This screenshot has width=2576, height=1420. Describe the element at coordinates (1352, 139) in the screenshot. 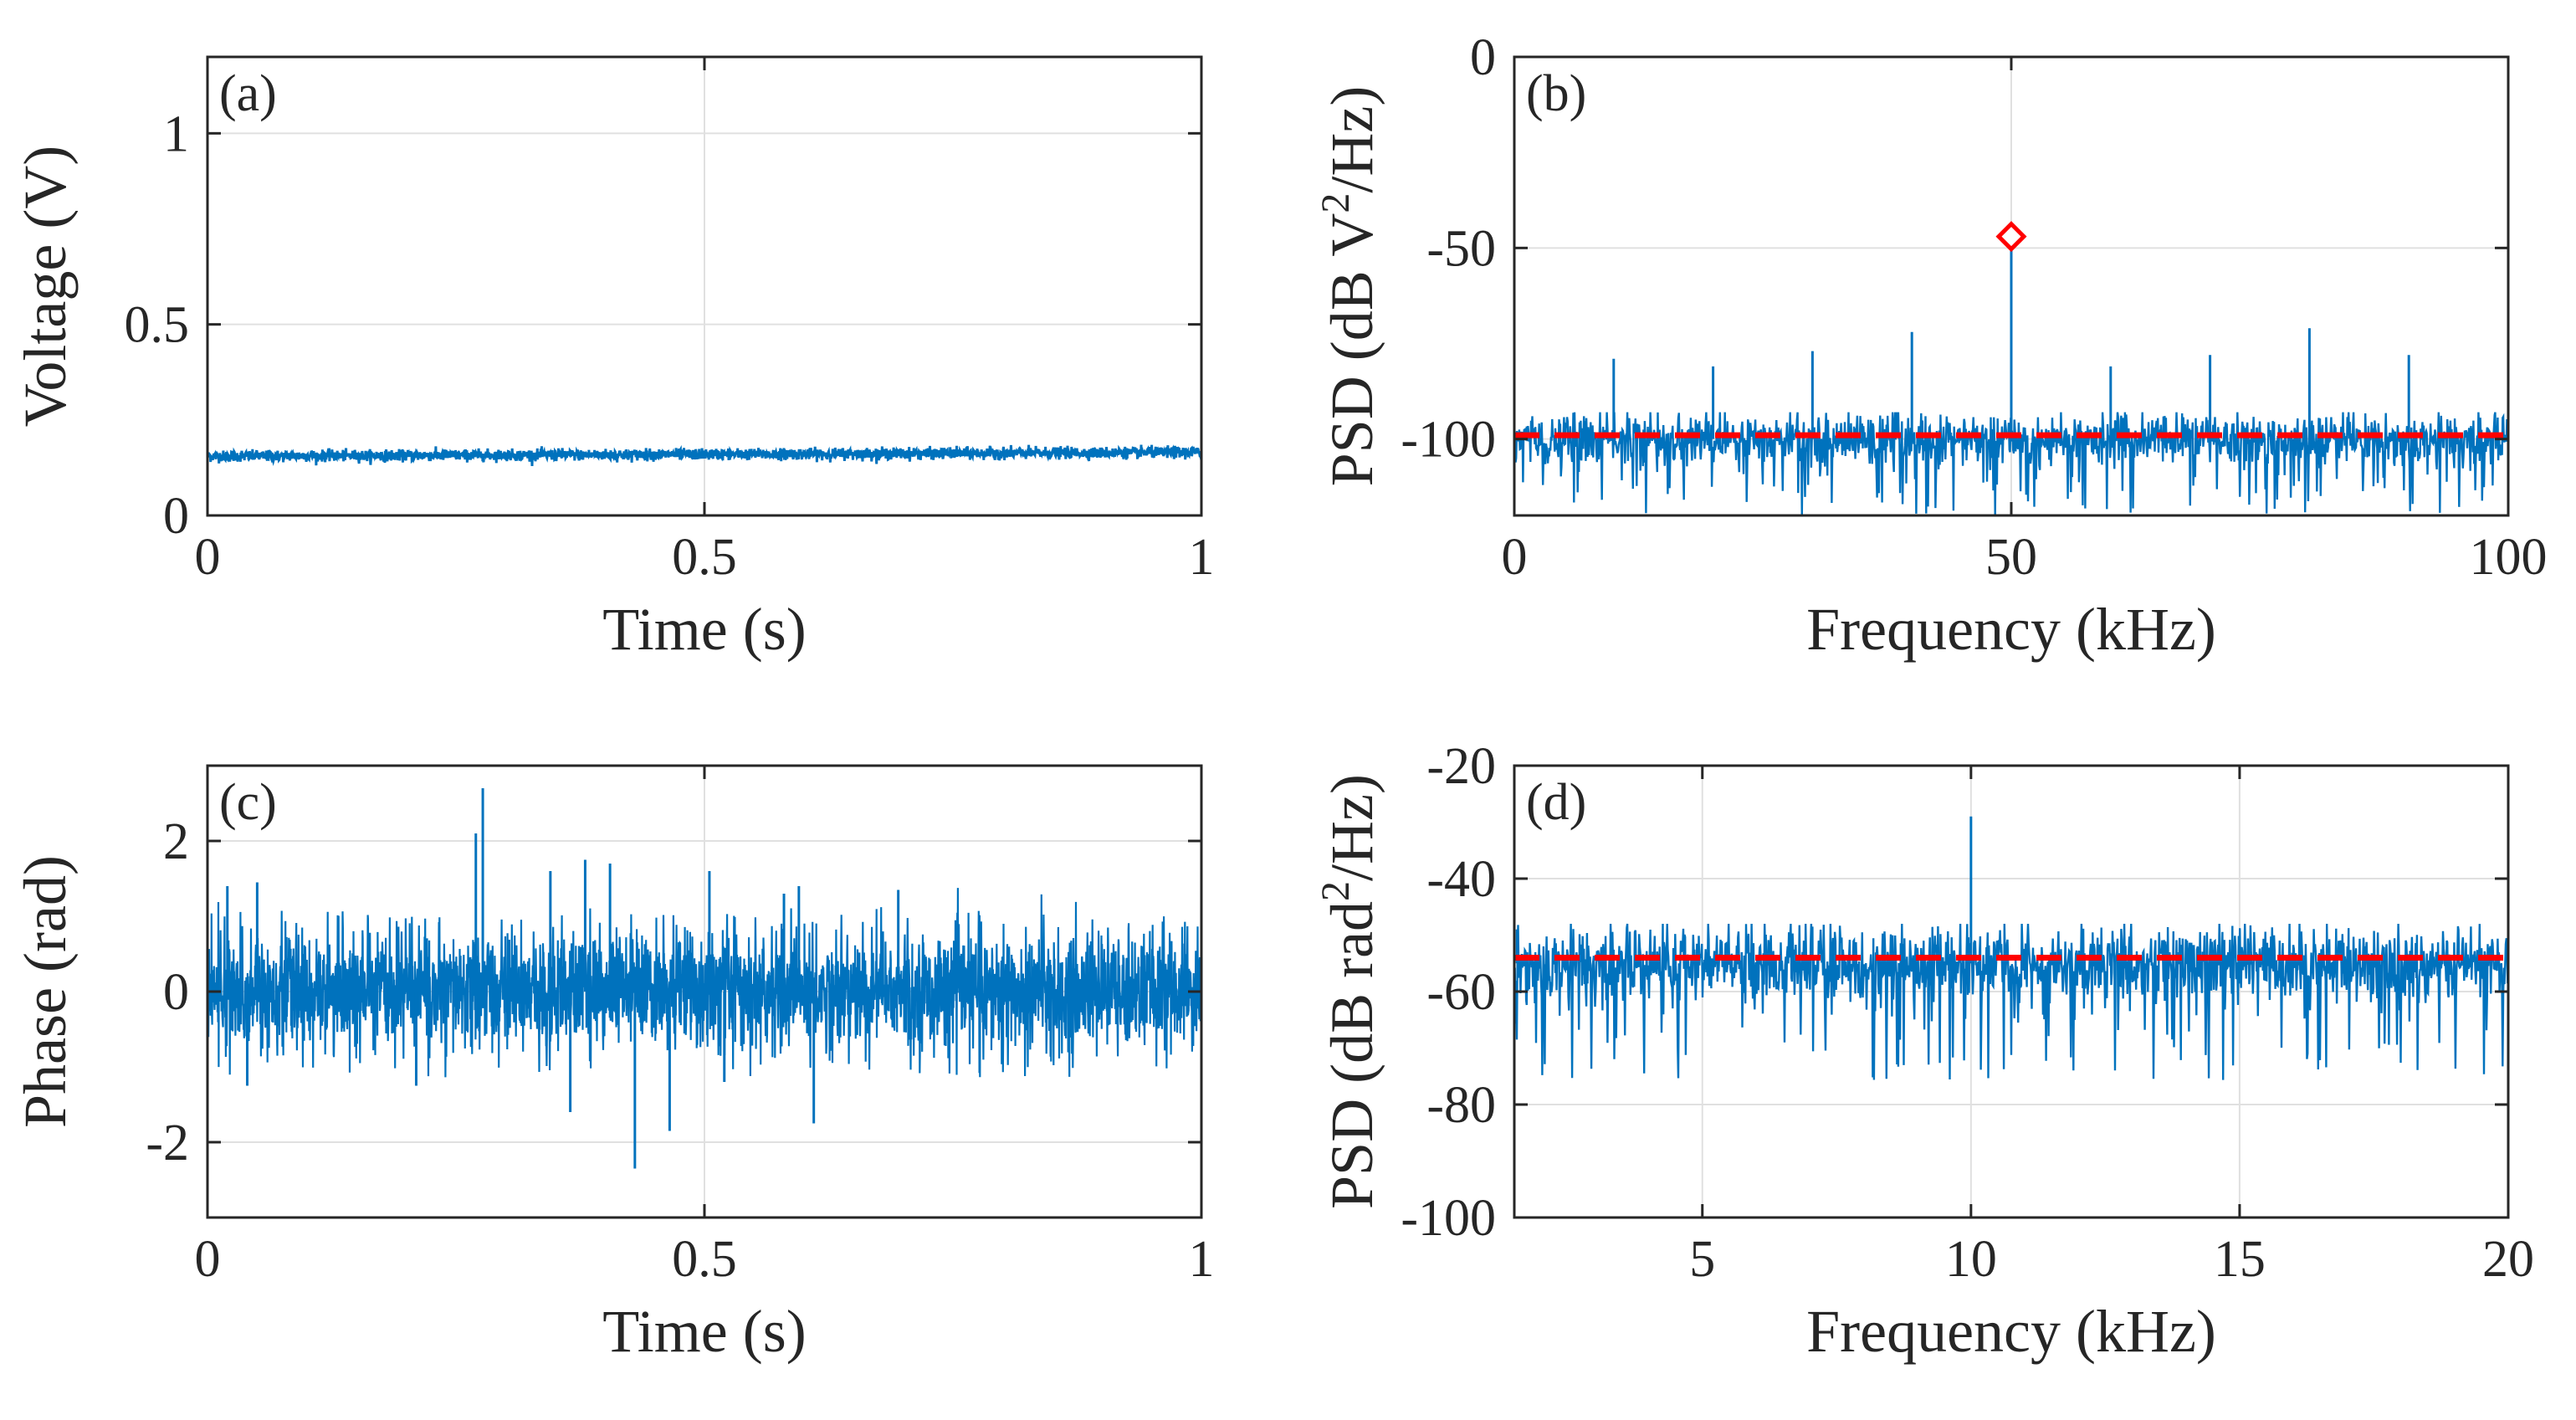

I see `chart-b-ylabel-unit: /Hz)` at that location.